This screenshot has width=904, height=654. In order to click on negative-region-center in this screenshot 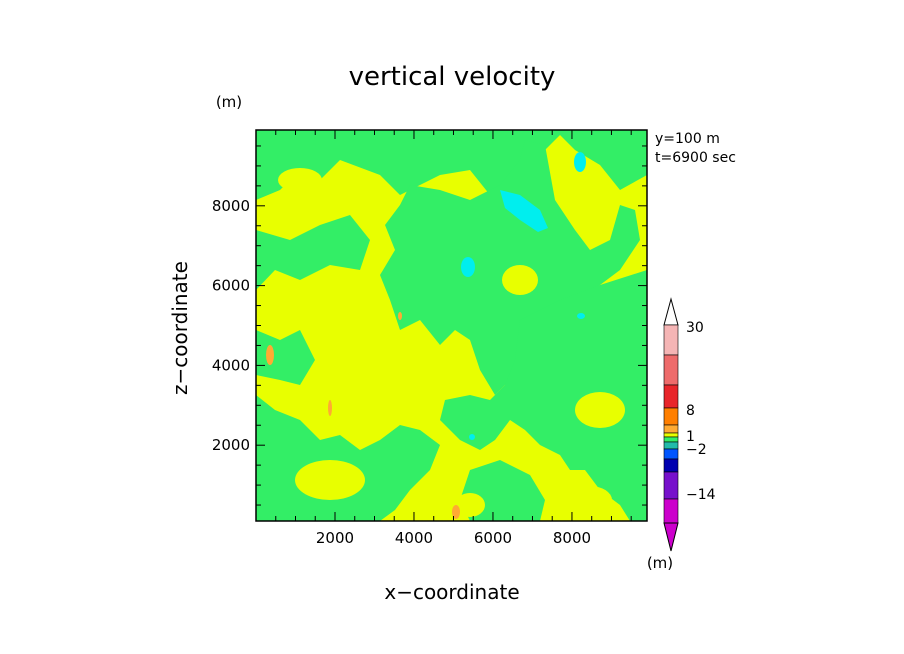, I will do `click(510, 267)`.